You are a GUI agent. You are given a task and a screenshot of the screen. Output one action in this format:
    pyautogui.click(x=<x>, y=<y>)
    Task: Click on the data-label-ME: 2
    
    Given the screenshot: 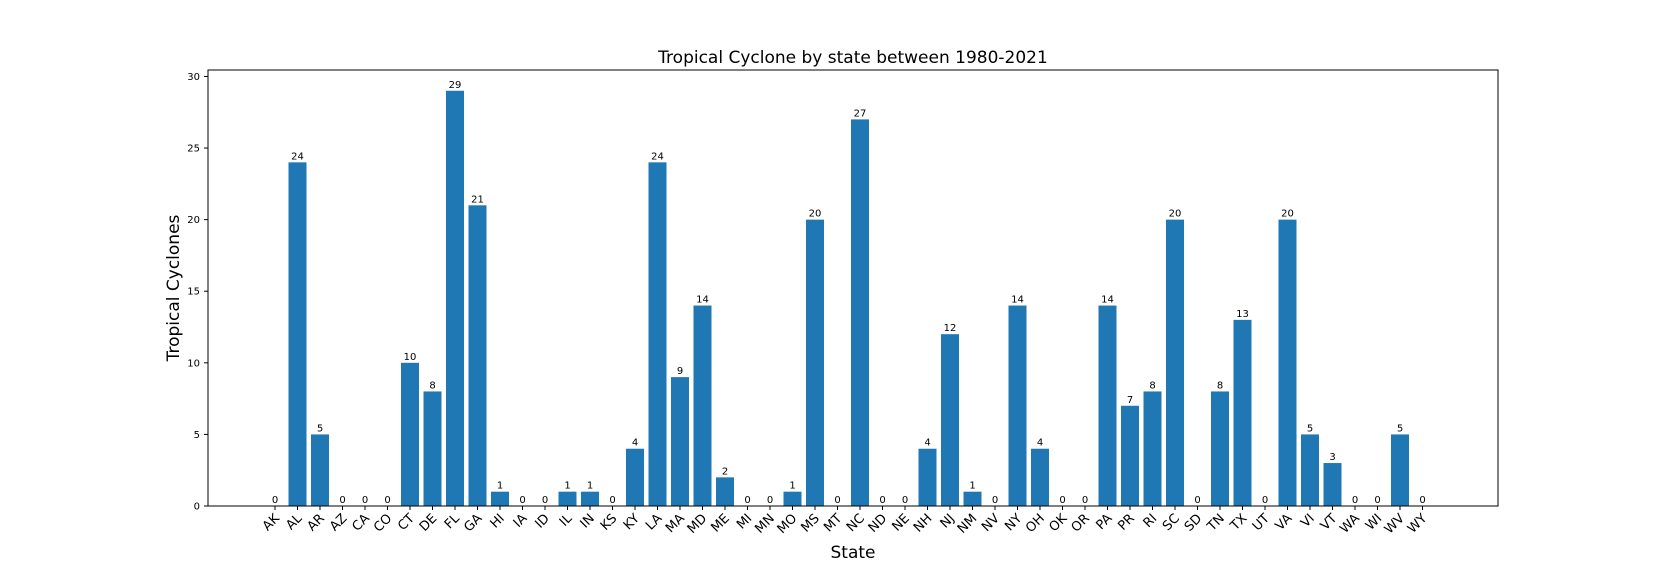 What is the action you would take?
    pyautogui.click(x=725, y=471)
    